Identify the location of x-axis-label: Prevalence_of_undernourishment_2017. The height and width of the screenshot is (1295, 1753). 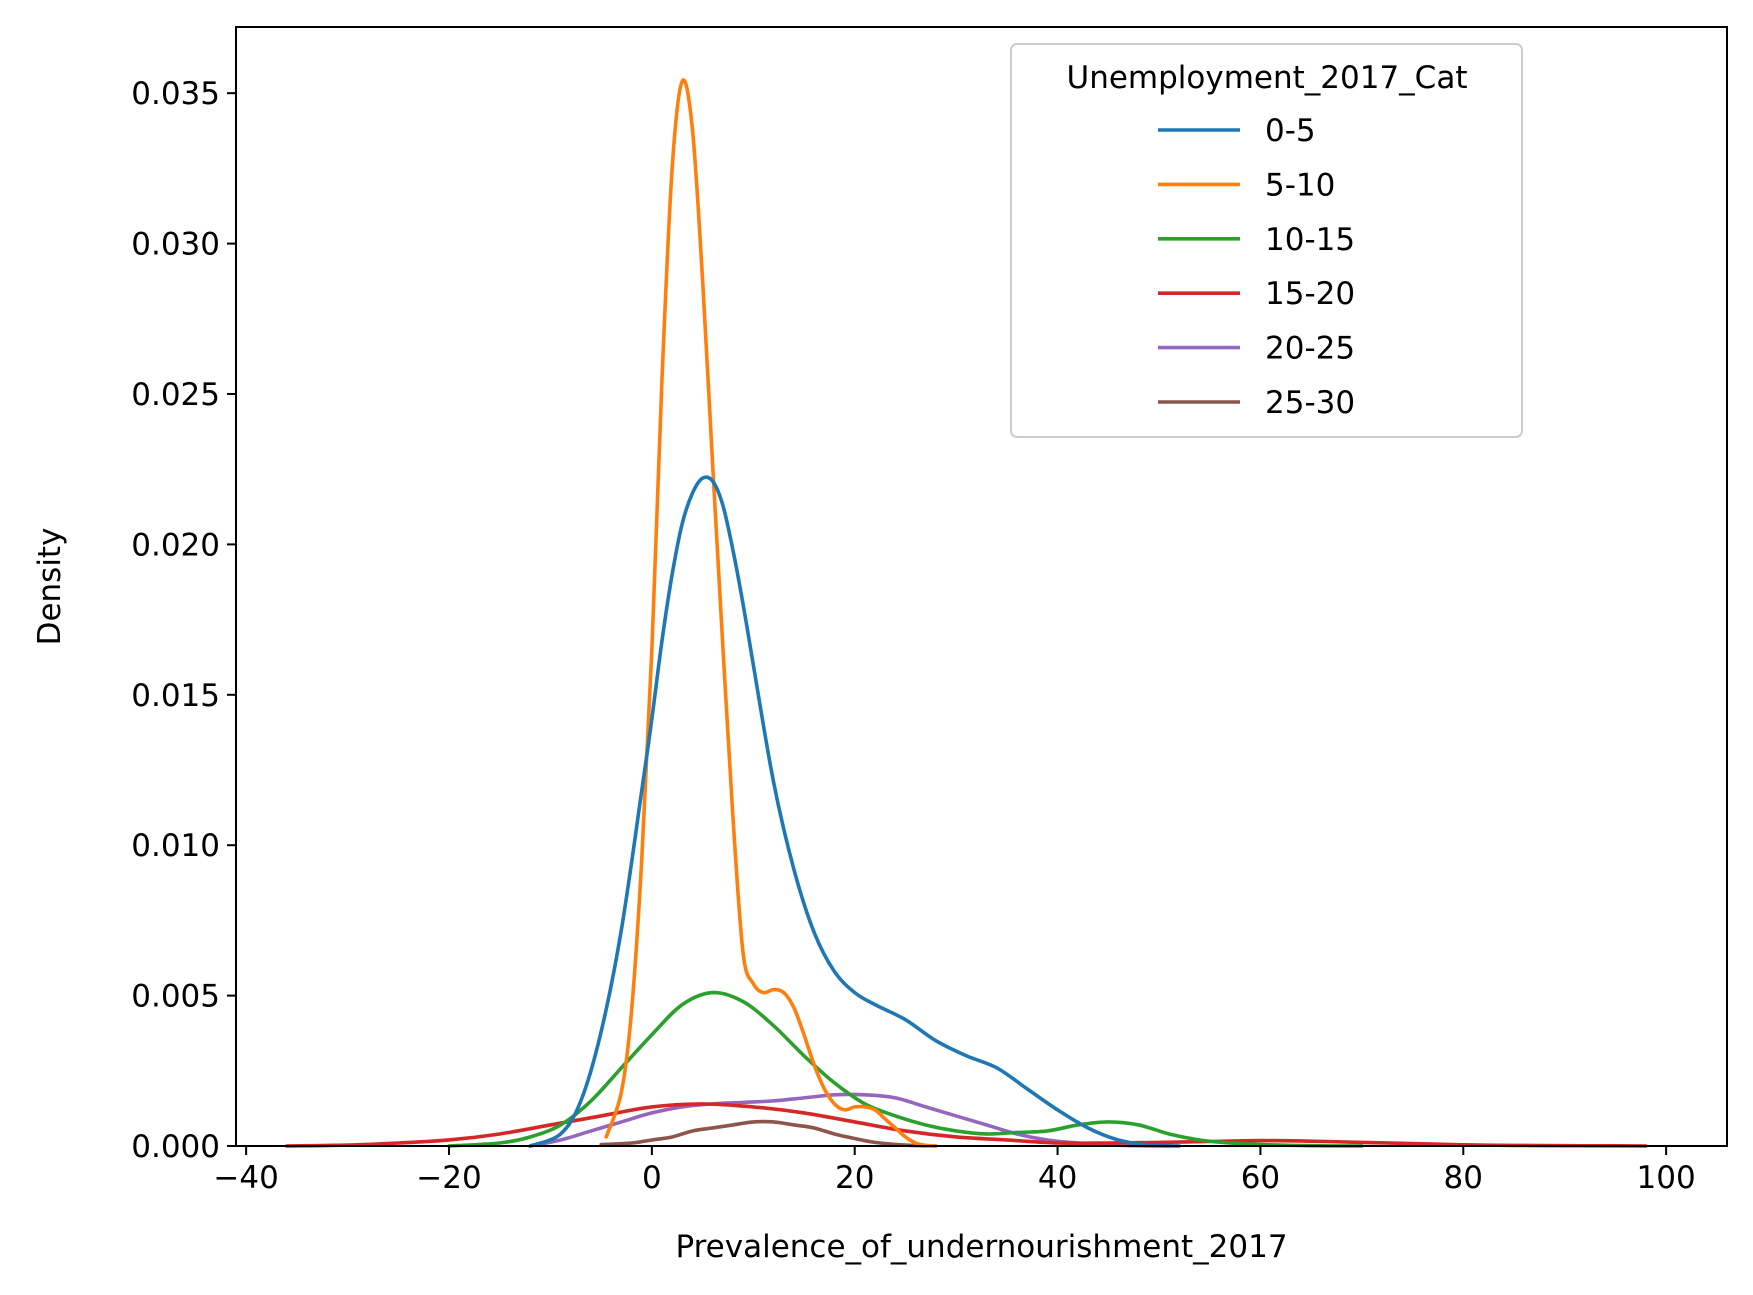
(981, 1247).